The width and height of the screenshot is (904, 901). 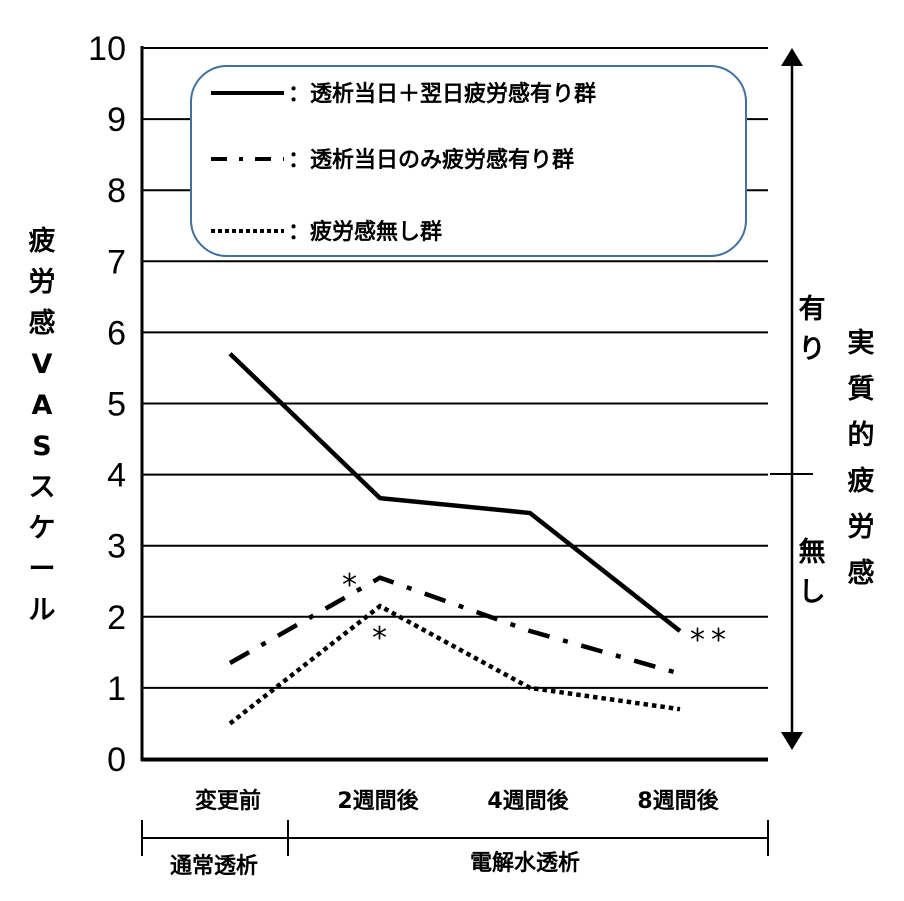 What do you see at coordinates (379, 638) in the screenshot?
I see `significance-star-dotted: *` at bounding box center [379, 638].